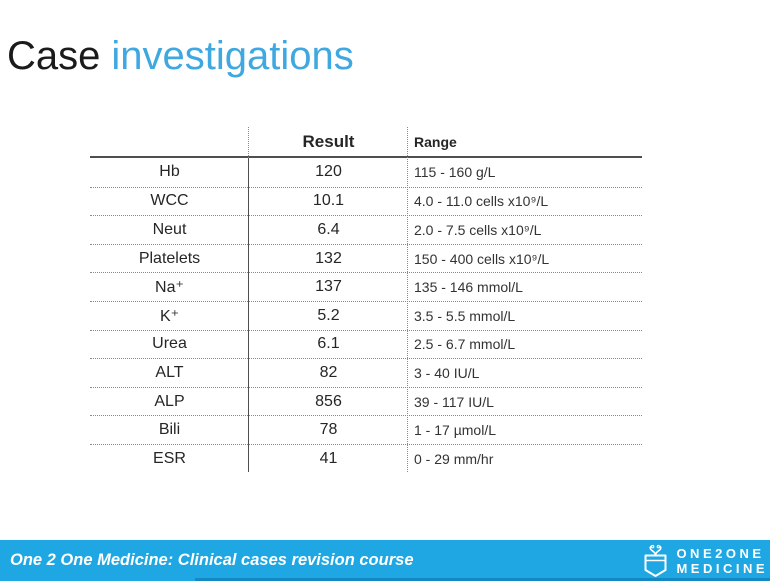  What do you see at coordinates (328, 201) in the screenshot?
I see `row-result: 10.1` at bounding box center [328, 201].